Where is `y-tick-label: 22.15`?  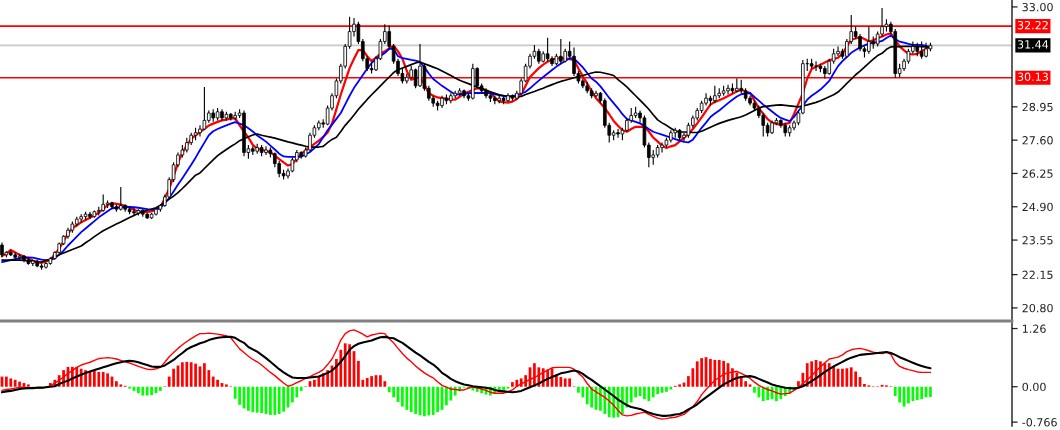
y-tick-label: 22.15 is located at coordinates (1037, 274).